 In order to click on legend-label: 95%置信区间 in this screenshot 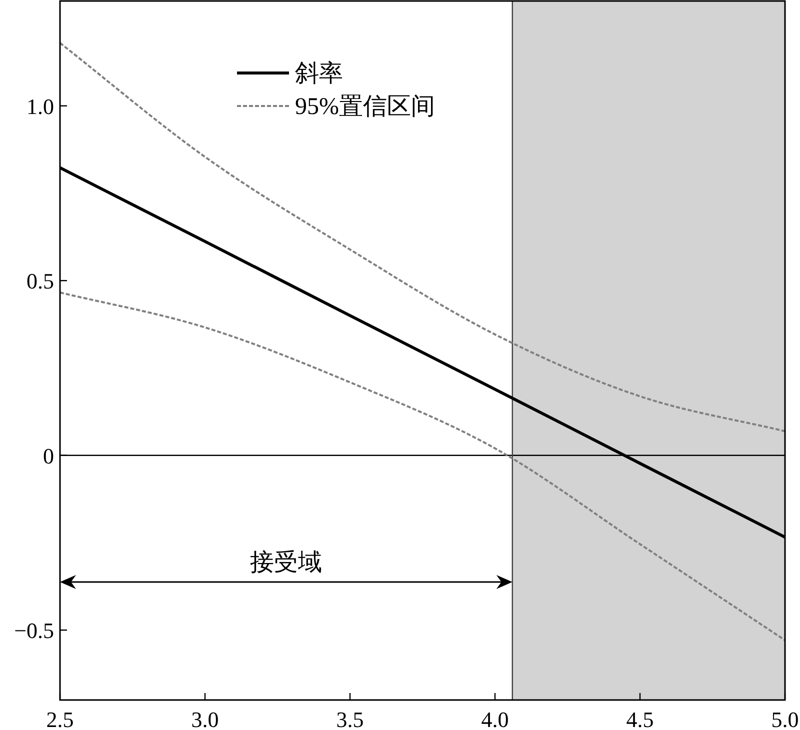, I will do `click(365, 107)`.